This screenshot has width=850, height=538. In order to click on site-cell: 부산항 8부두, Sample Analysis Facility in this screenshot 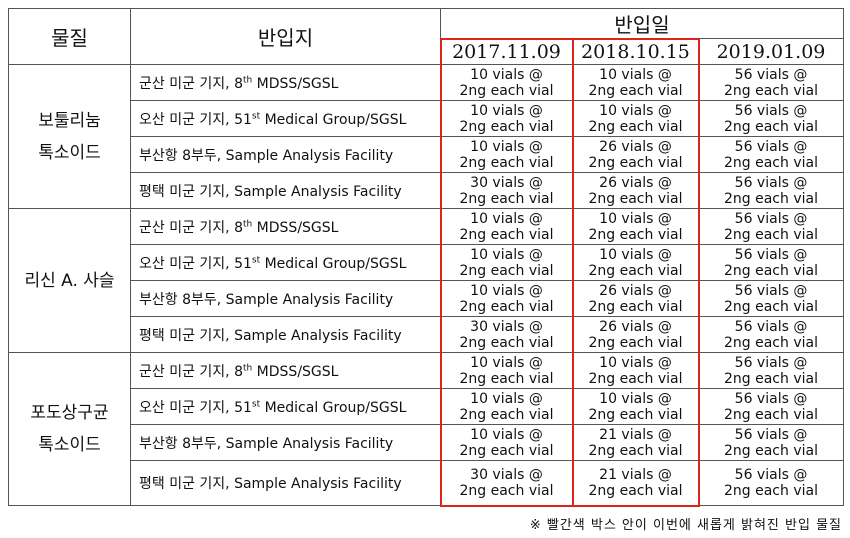, I will do `click(285, 298)`.